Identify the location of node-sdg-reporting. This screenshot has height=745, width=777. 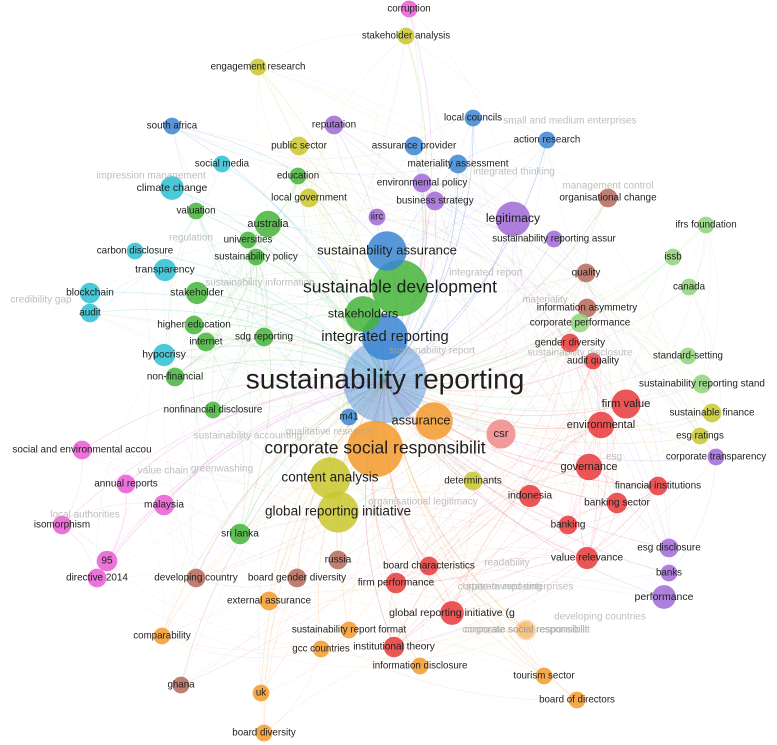
(264, 337).